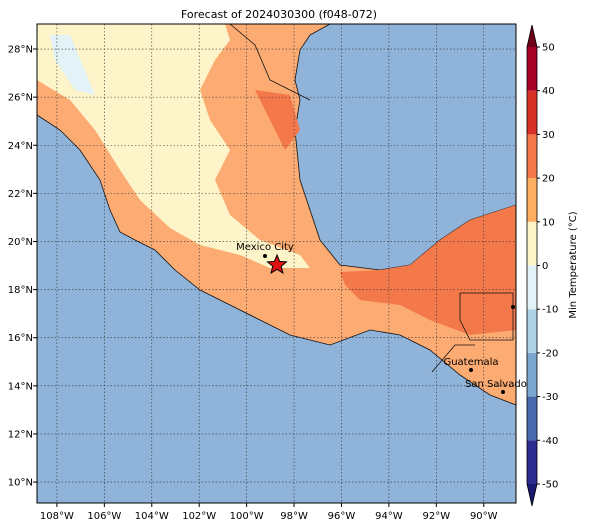  Describe the element at coordinates (470, 362) in the screenshot. I see `city-label: Guatemala` at that location.